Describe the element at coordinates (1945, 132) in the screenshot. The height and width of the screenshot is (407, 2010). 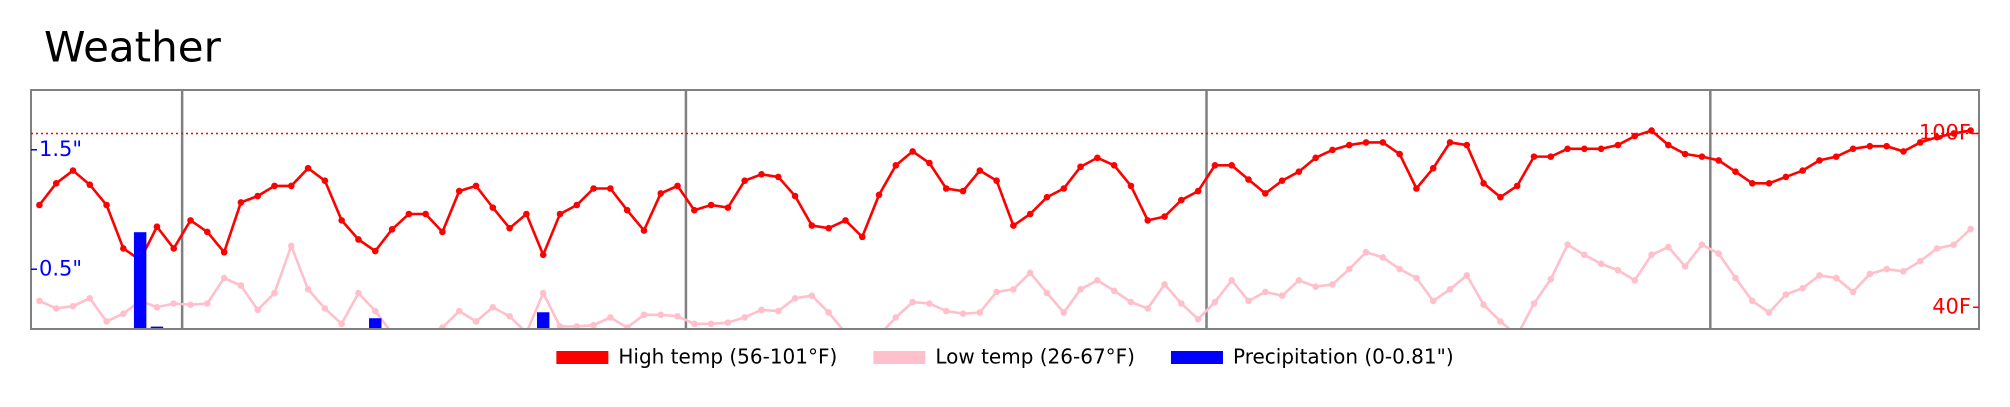
I see `y-tick-label: 100F` at that location.